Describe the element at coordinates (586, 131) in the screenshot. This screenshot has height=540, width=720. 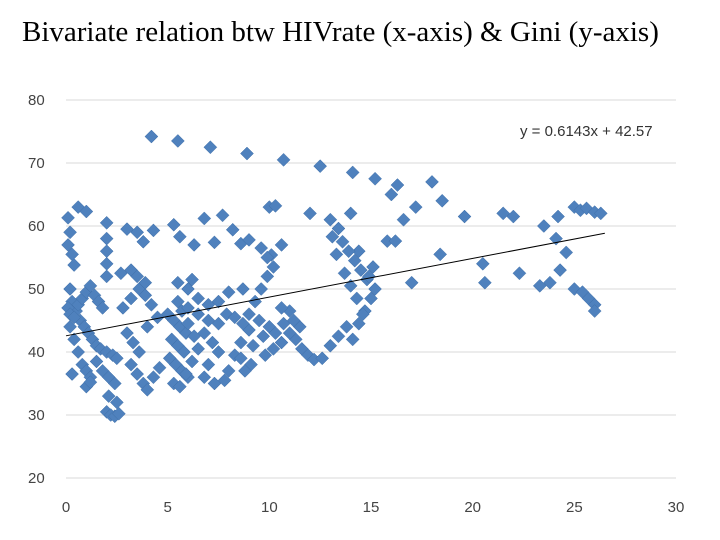
I see `trendline-equation: y = 0.6143x + 42.57` at that location.